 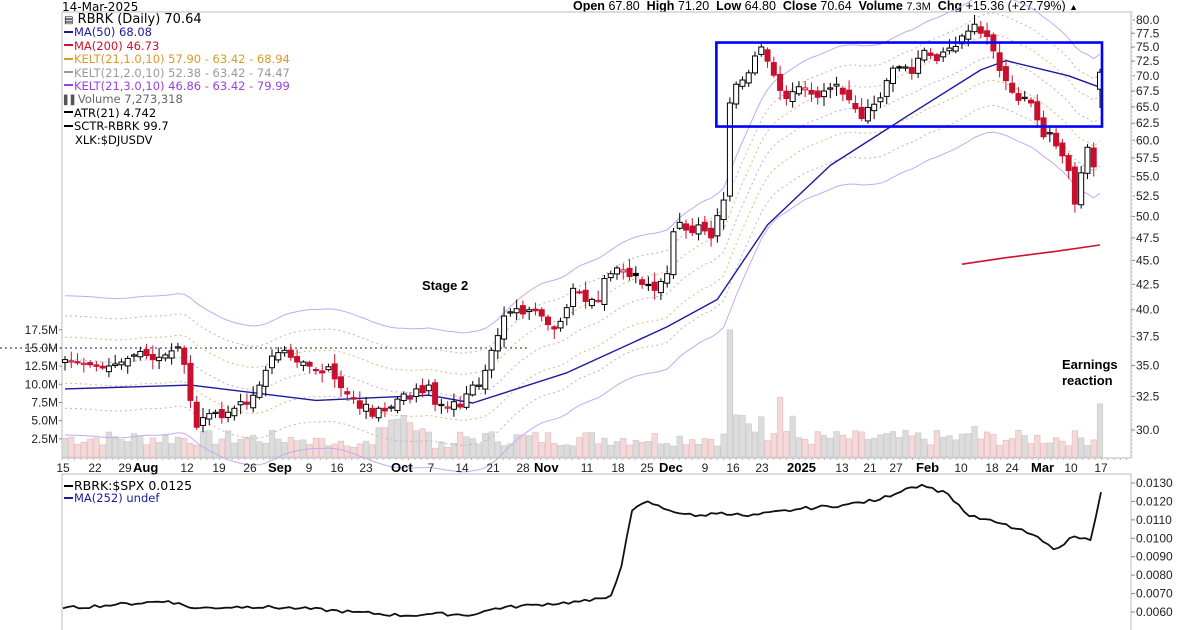 I want to click on x-axis-label: Sep, so click(x=280, y=467).